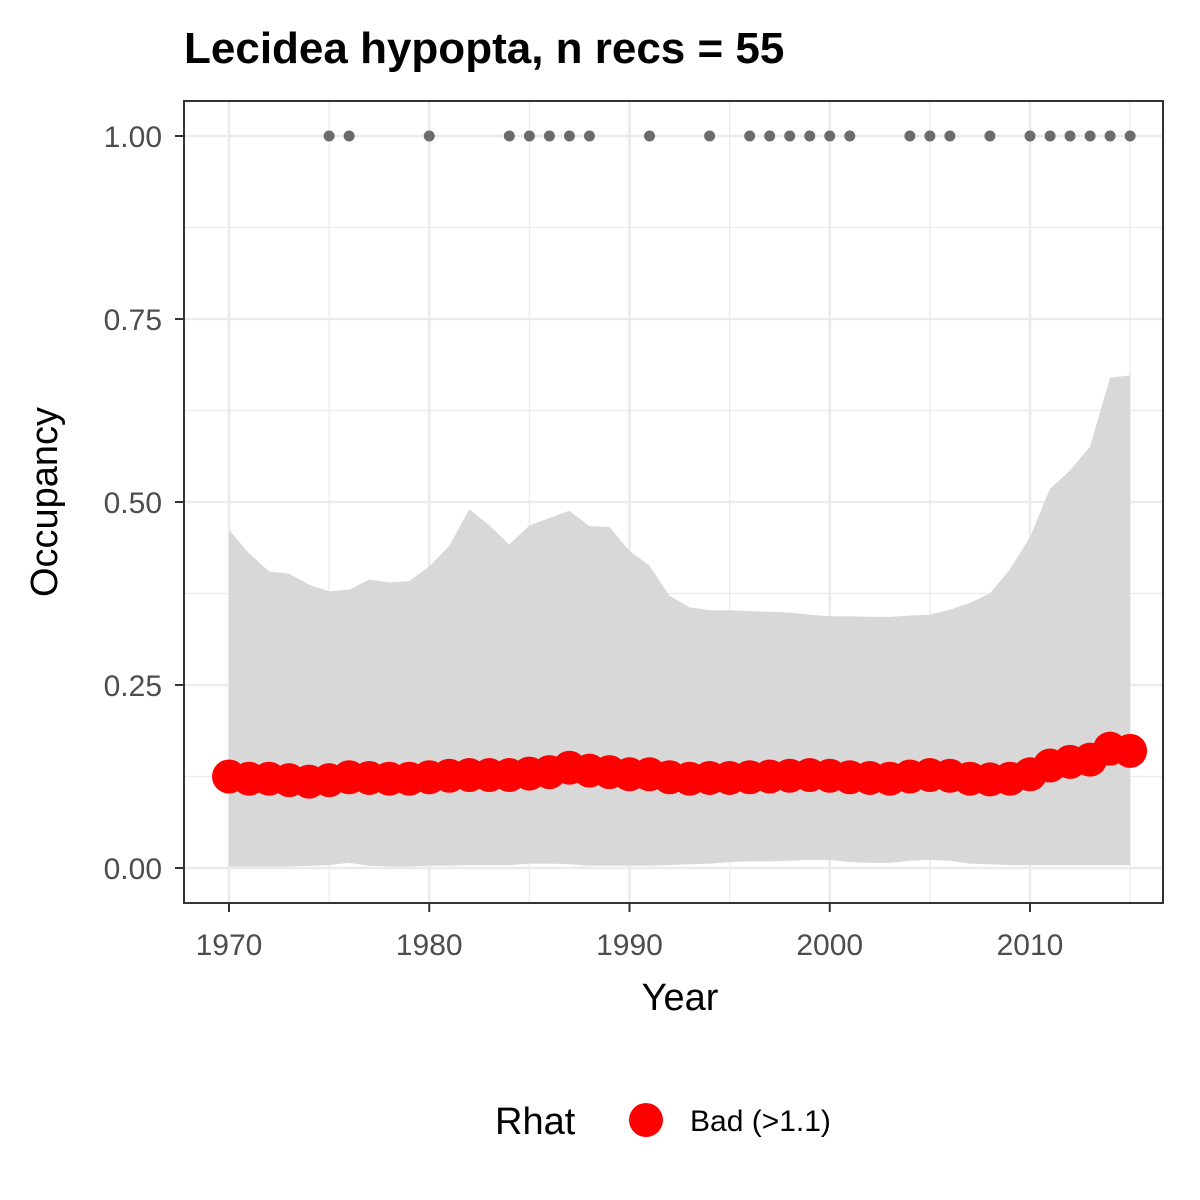  What do you see at coordinates (760, 1121) in the screenshot?
I see `legend-label-bad: Bad (>1.1)` at bounding box center [760, 1121].